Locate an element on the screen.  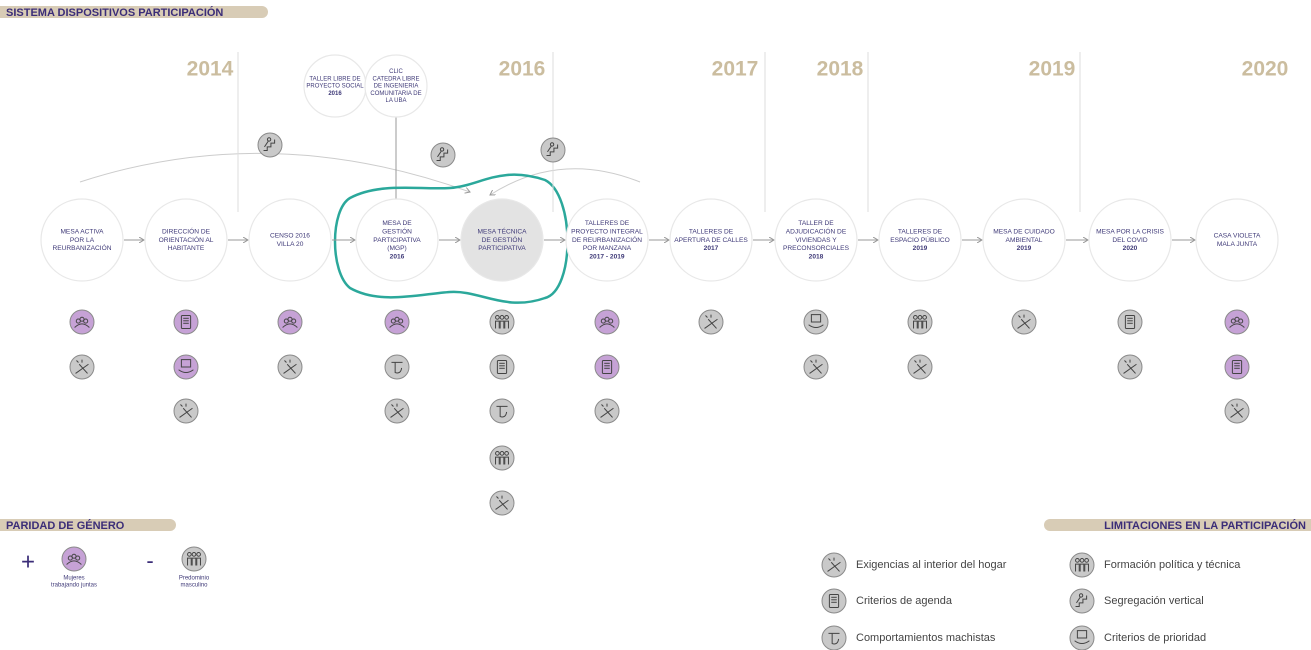
node-label: MALA JUNTA is located at coordinates (1237, 244).